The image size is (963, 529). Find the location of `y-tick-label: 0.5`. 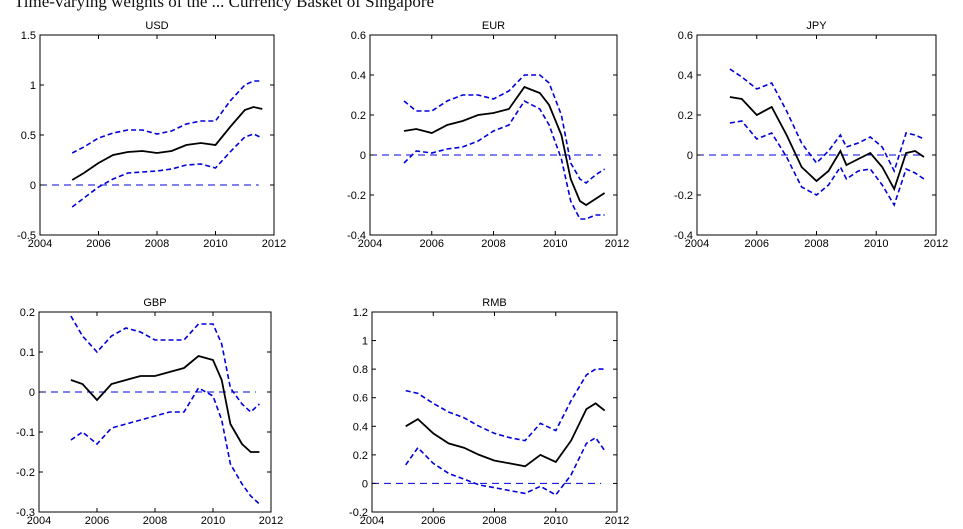

y-tick-label: 0.5 is located at coordinates (28, 136).